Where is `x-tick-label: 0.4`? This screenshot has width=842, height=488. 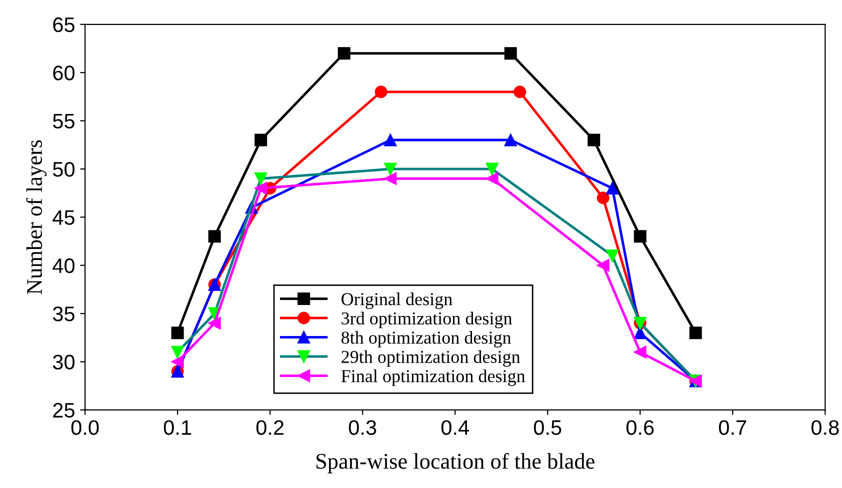 x-tick-label: 0.4 is located at coordinates (455, 427).